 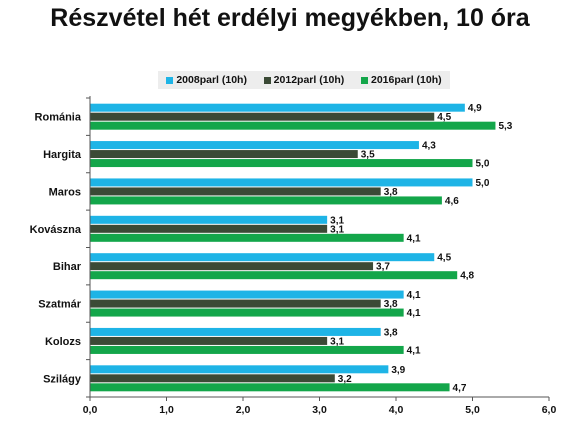 What do you see at coordinates (391, 192) in the screenshot?
I see `data-label-s1-cat-2: 3,8` at bounding box center [391, 192].